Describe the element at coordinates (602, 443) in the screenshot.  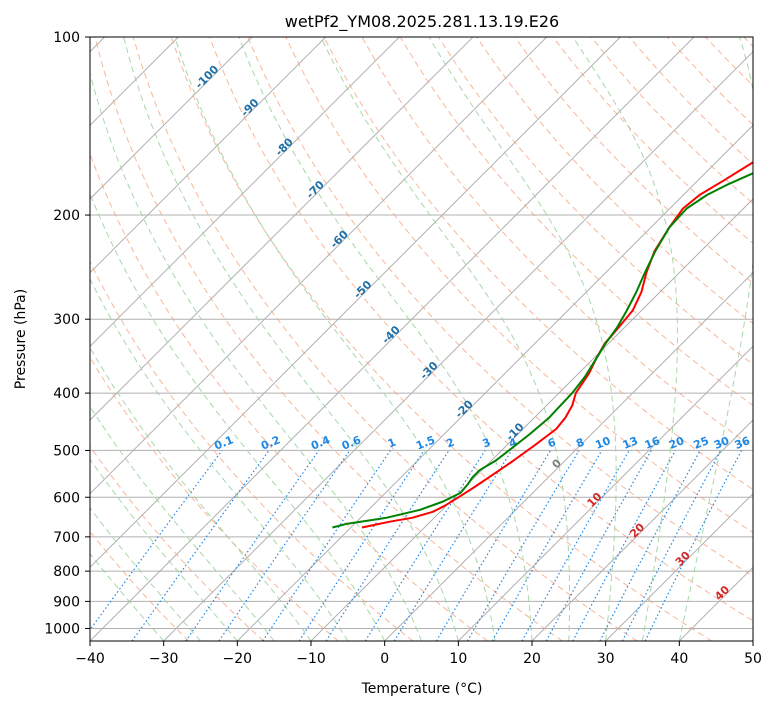
I see `mixing-ratio-label: 10` at that location.